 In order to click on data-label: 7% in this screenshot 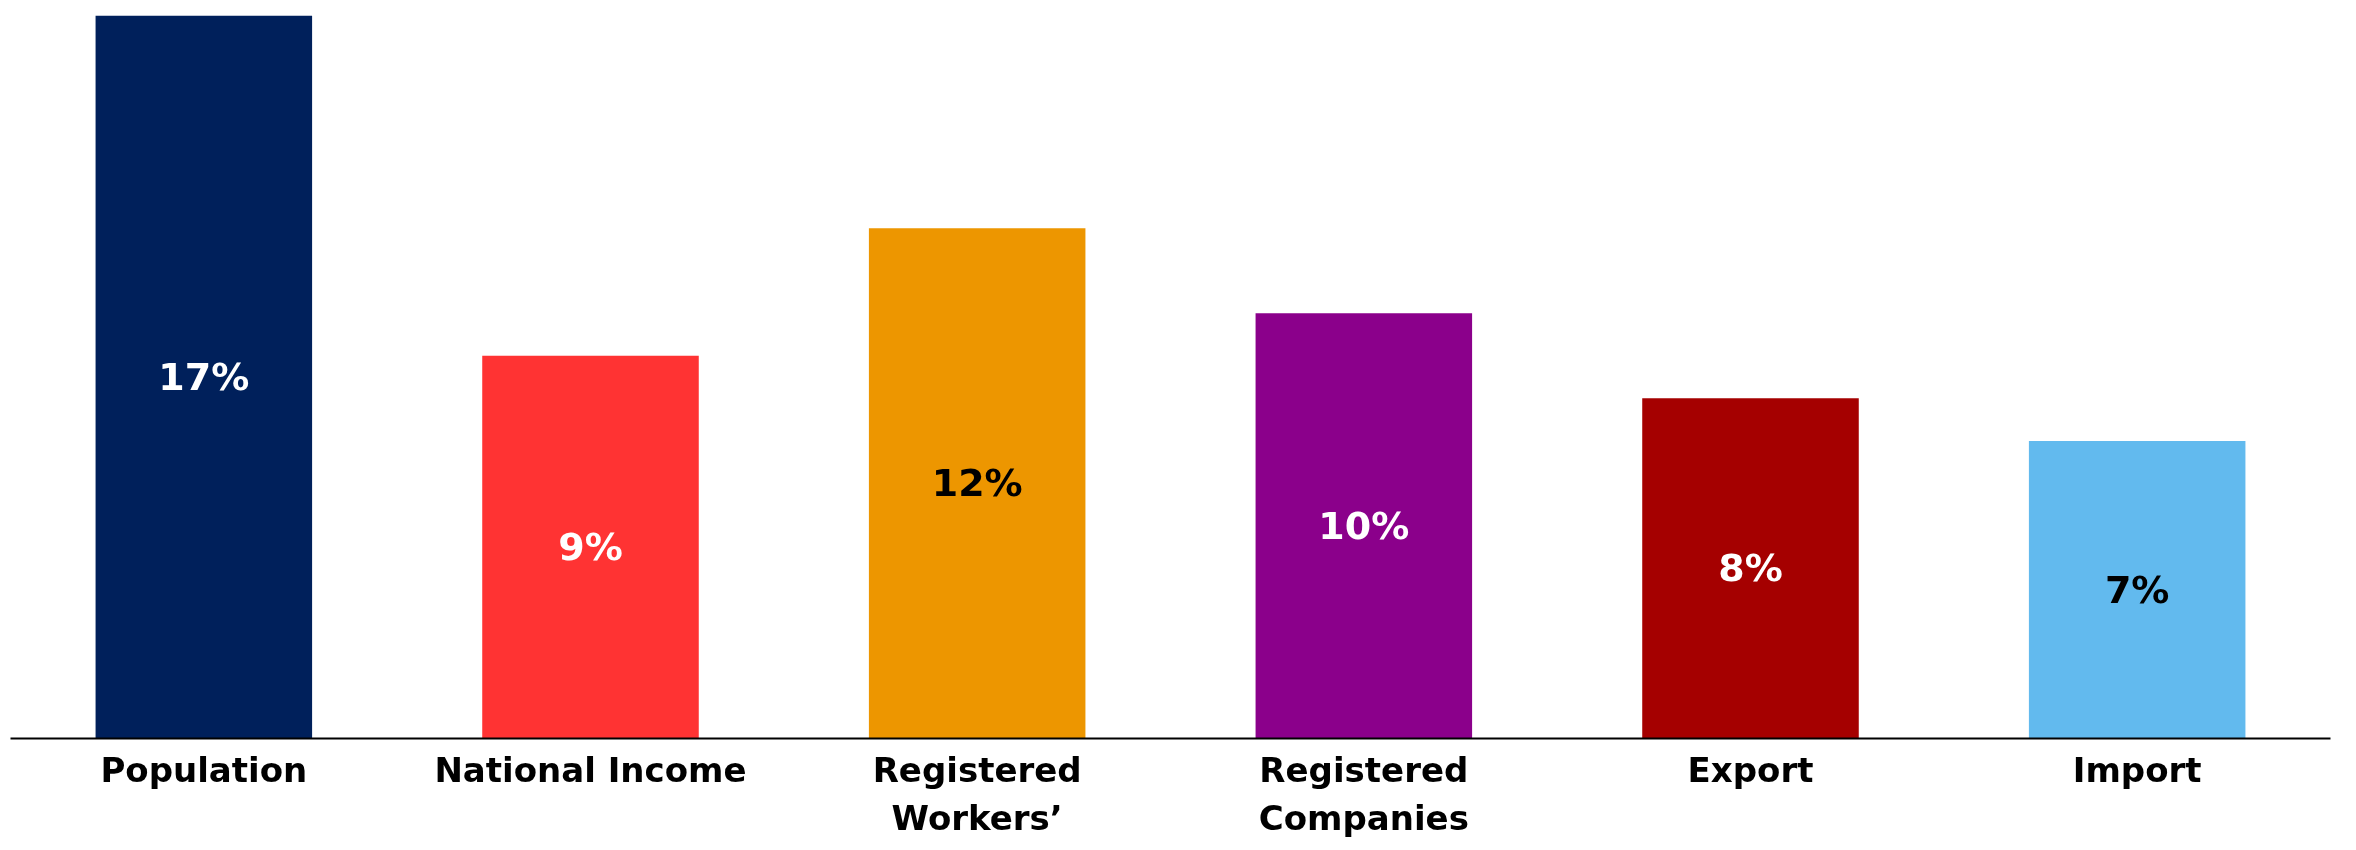, I will do `click(2137, 589)`.